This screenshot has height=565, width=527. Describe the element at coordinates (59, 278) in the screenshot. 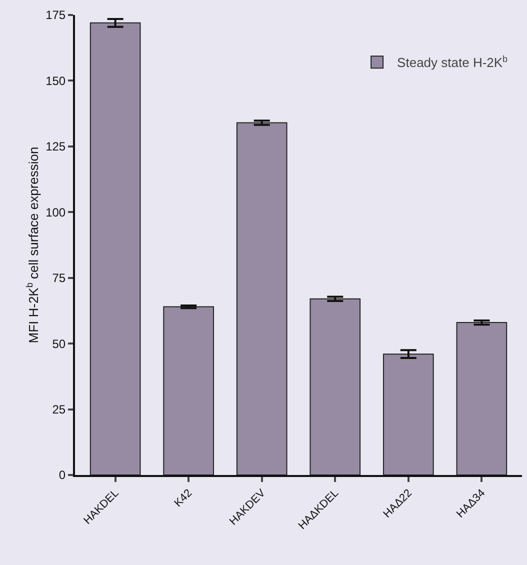

I see `y-tick-label: 75` at that location.